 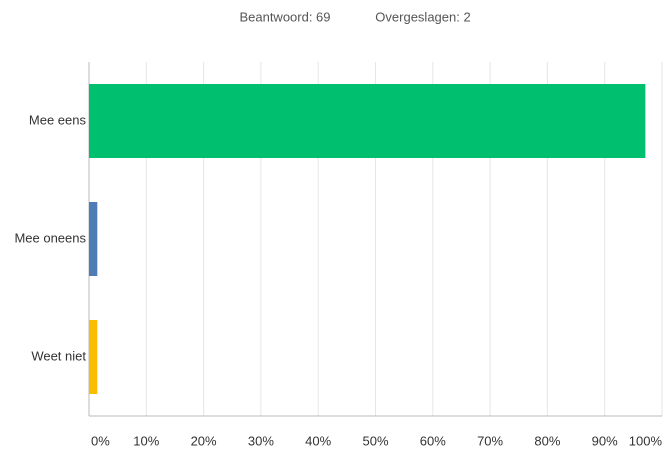 What do you see at coordinates (146, 440) in the screenshot?
I see `x-tick-label: 10%` at bounding box center [146, 440].